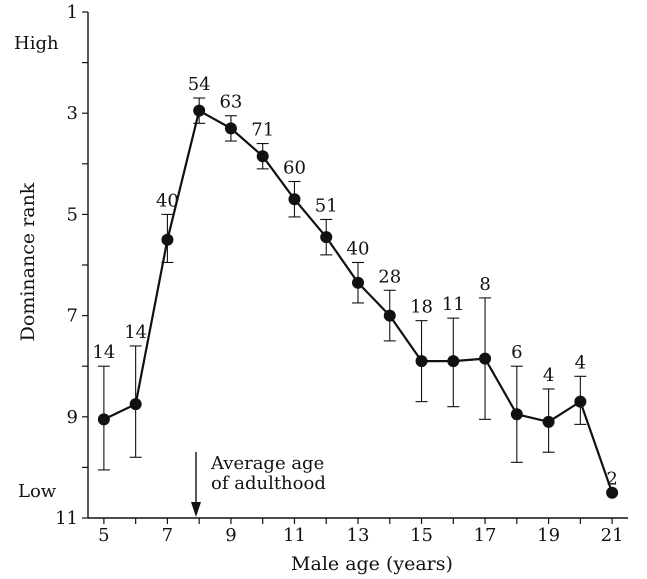  Describe the element at coordinates (421, 307) in the screenshot. I see `sample-size-label: 18` at that location.